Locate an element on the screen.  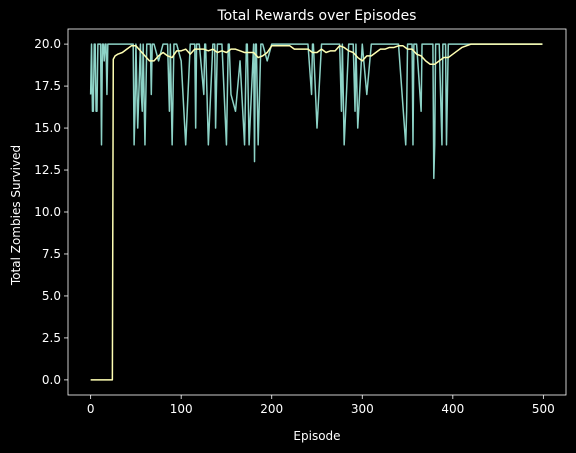
x-tick-label: 500 is located at coordinates (543, 409).